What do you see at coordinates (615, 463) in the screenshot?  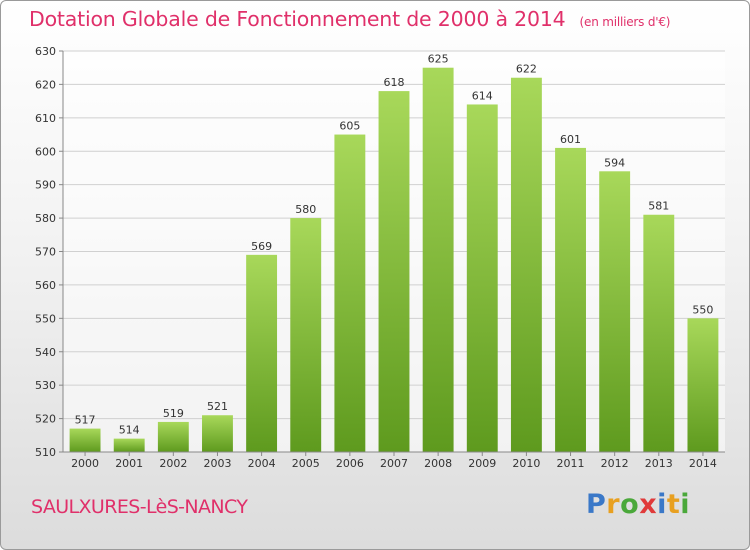 I see `x-tick-label: 2012` at bounding box center [615, 463].